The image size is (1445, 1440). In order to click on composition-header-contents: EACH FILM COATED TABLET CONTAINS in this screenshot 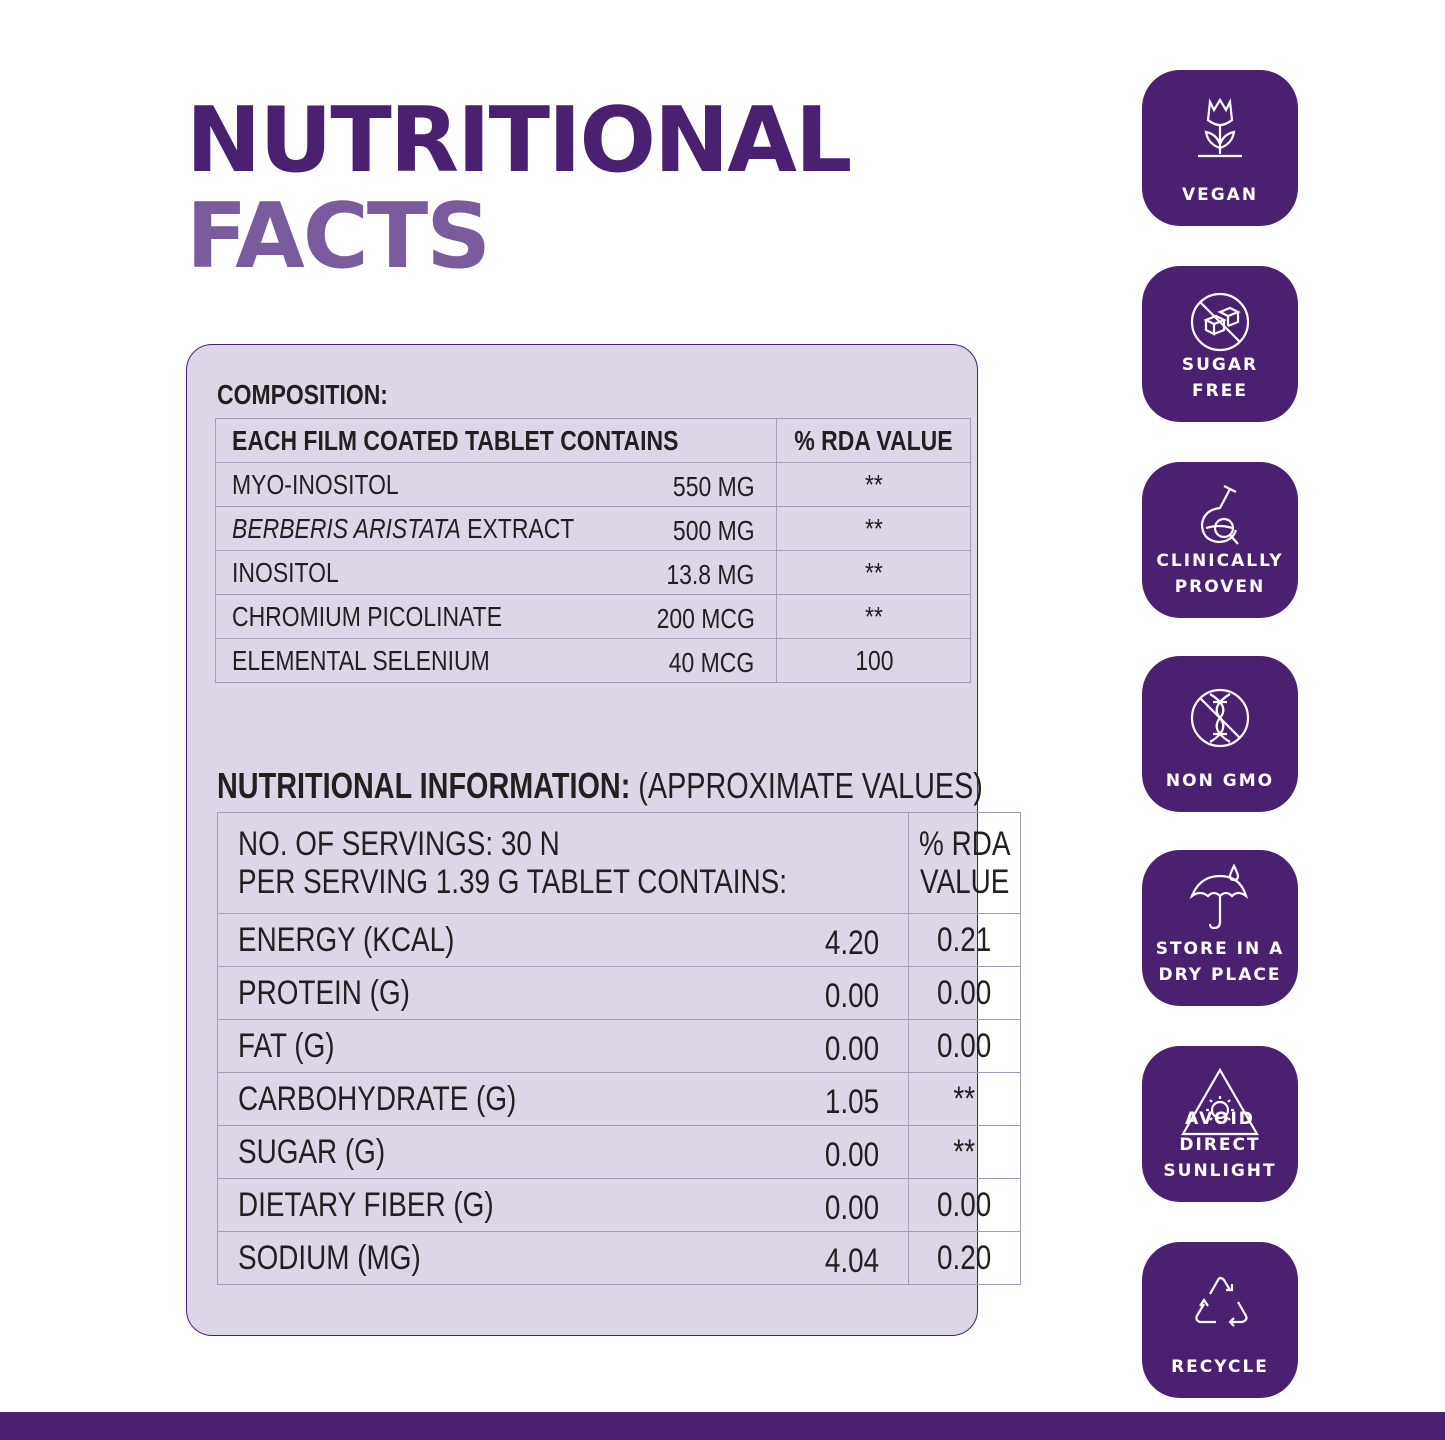, I will do `click(455, 440)`.